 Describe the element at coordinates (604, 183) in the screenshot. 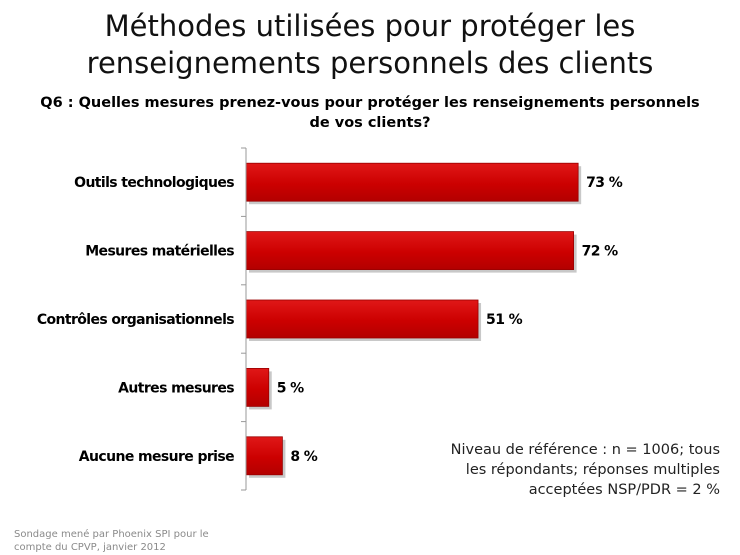

I see `value-label: 73 %` at that location.